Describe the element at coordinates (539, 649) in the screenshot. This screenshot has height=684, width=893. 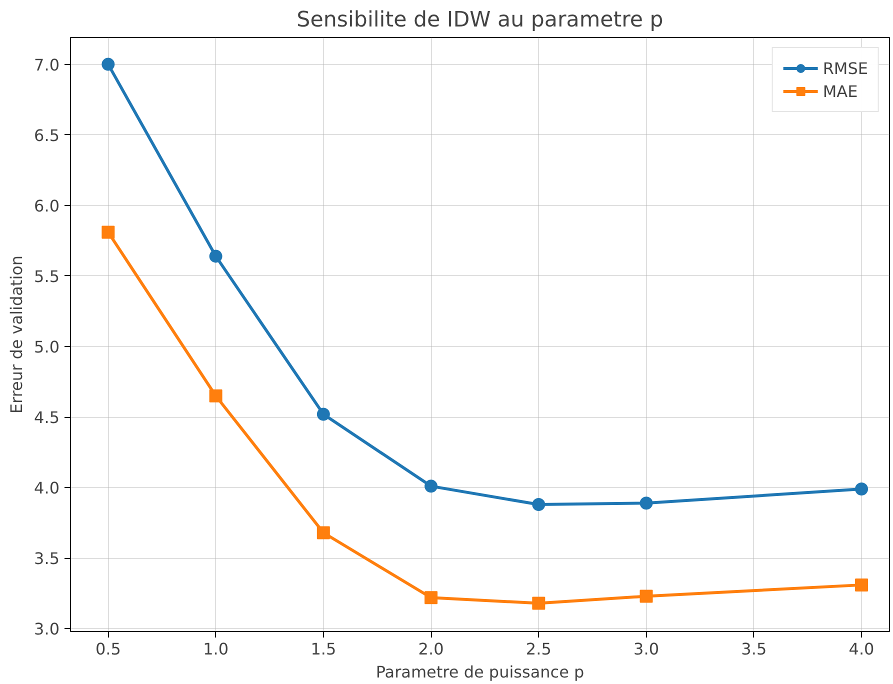
I see `x-tick-label: 2.5` at that location.